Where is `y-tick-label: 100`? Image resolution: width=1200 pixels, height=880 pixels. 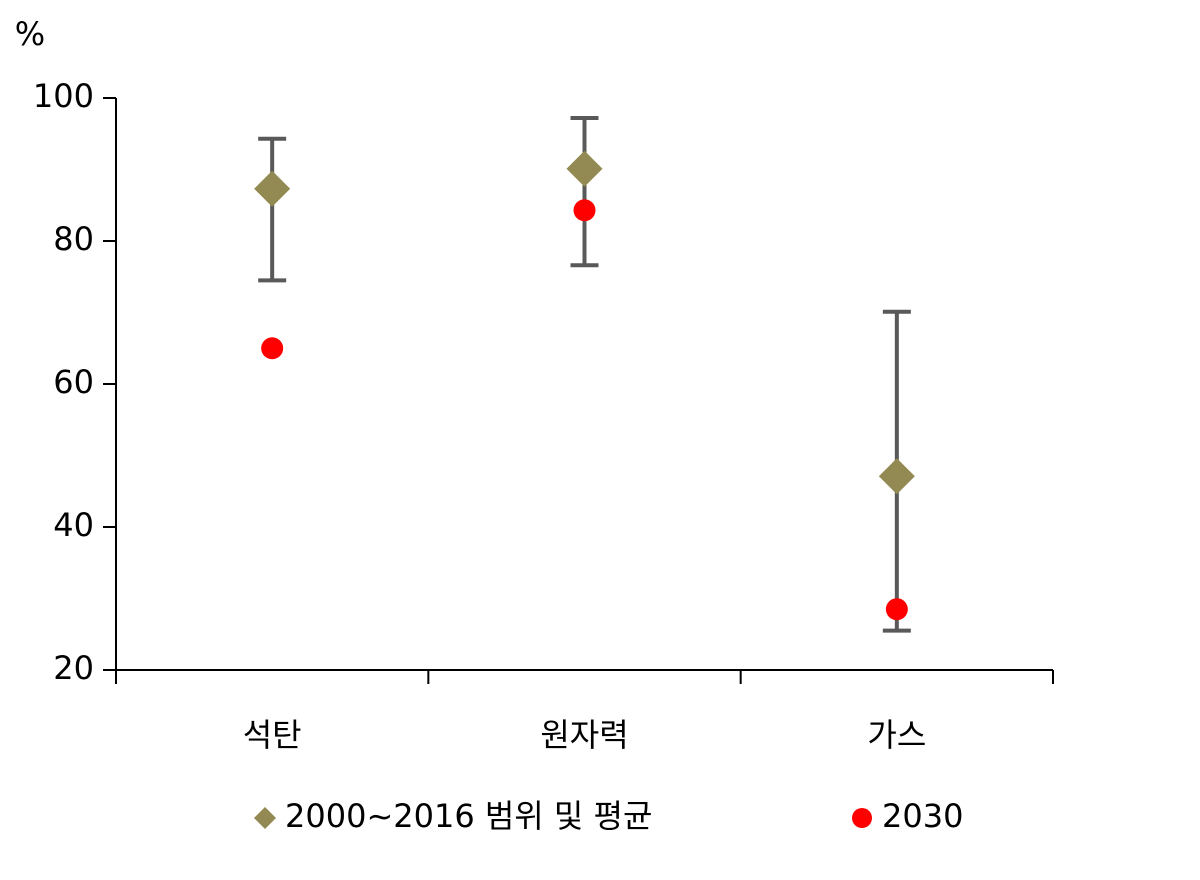
y-tick-label: 100 is located at coordinates (63, 96).